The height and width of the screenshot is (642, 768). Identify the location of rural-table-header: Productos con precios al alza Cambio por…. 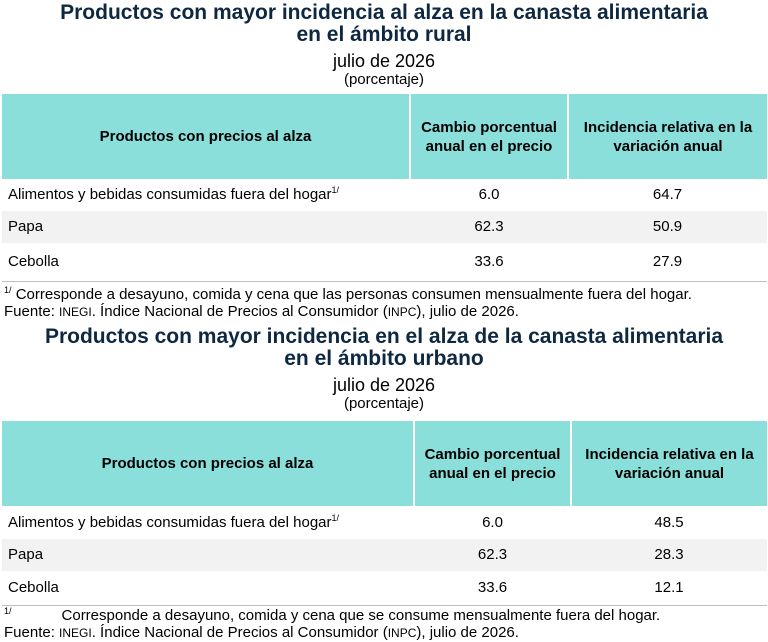
(384, 136).